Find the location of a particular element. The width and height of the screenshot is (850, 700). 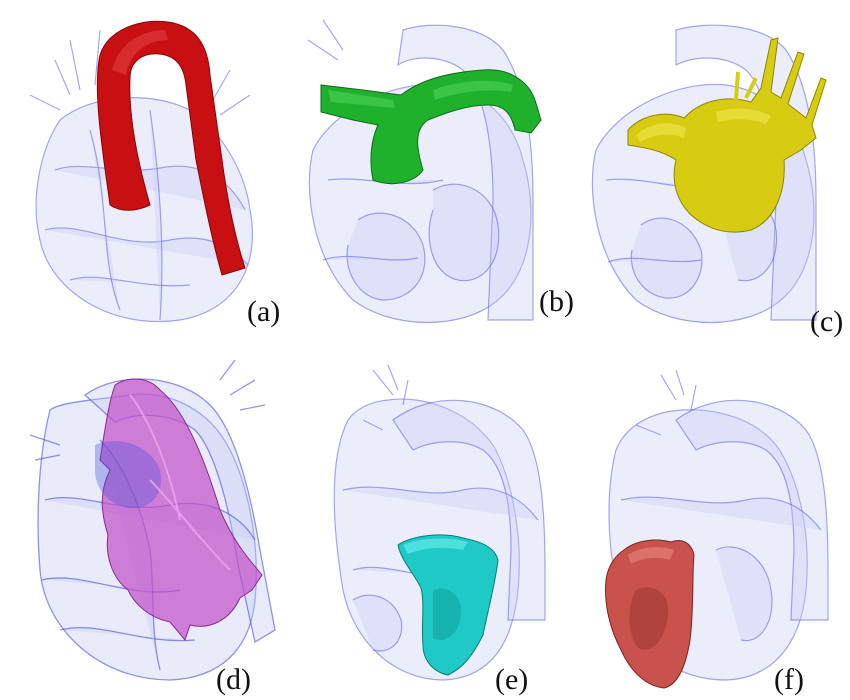

left-atrium-highlight is located at coordinates (727, 135).